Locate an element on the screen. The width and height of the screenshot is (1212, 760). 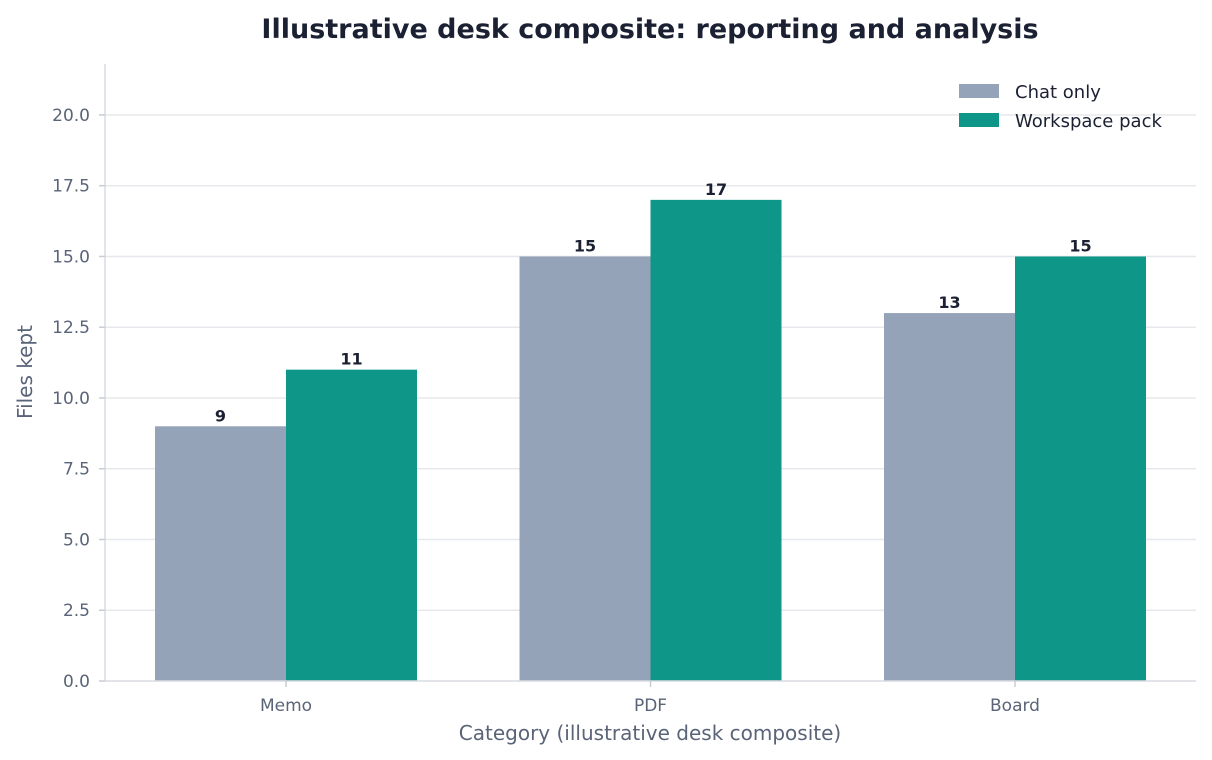
legend-label-chat-only: Chat only is located at coordinates (1058, 92).